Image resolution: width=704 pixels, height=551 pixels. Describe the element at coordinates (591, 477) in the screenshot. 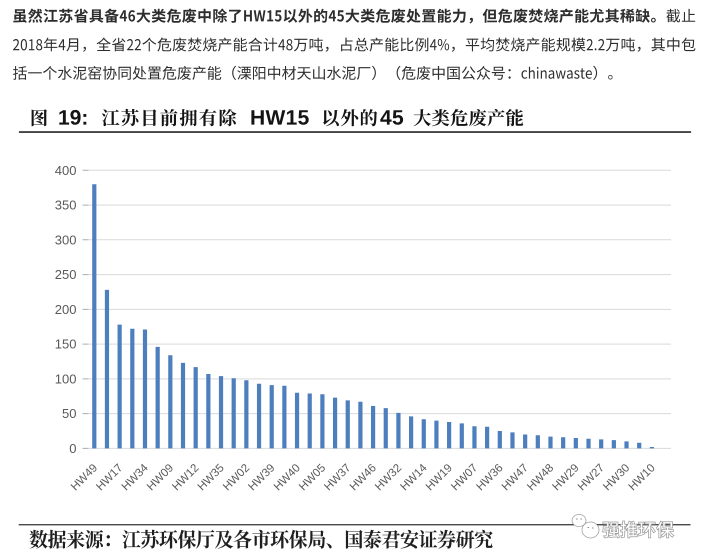

I see `svg-text: HW27` at that location.